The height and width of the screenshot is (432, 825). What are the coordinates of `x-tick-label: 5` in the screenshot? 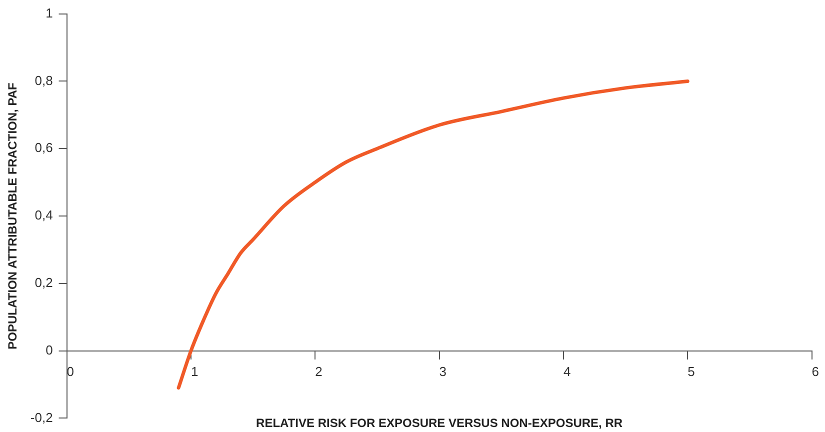 It's located at (691, 372).